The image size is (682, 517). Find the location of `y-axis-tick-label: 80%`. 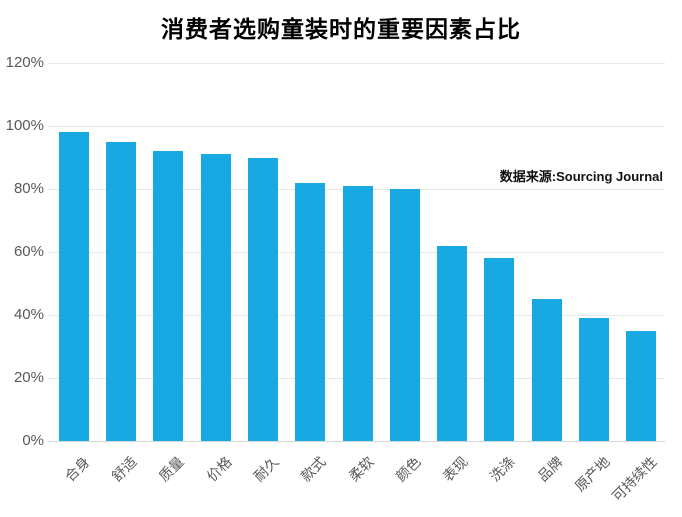

y-axis-tick-label: 80% is located at coordinates (28, 188).